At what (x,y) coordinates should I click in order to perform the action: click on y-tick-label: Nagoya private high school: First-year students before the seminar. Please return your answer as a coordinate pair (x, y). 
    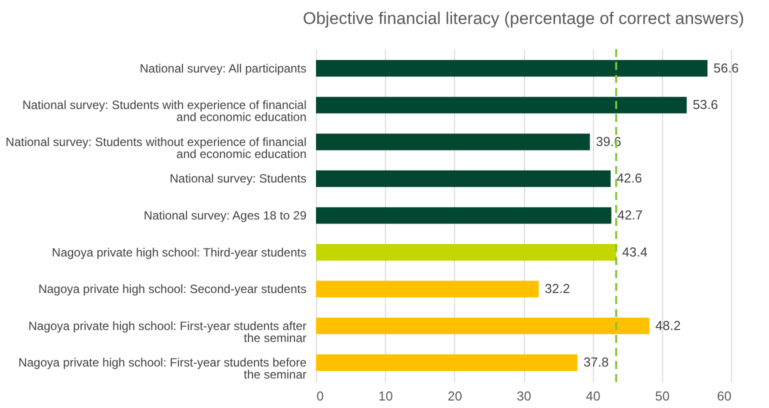
    Looking at the image, I should click on (162, 369).